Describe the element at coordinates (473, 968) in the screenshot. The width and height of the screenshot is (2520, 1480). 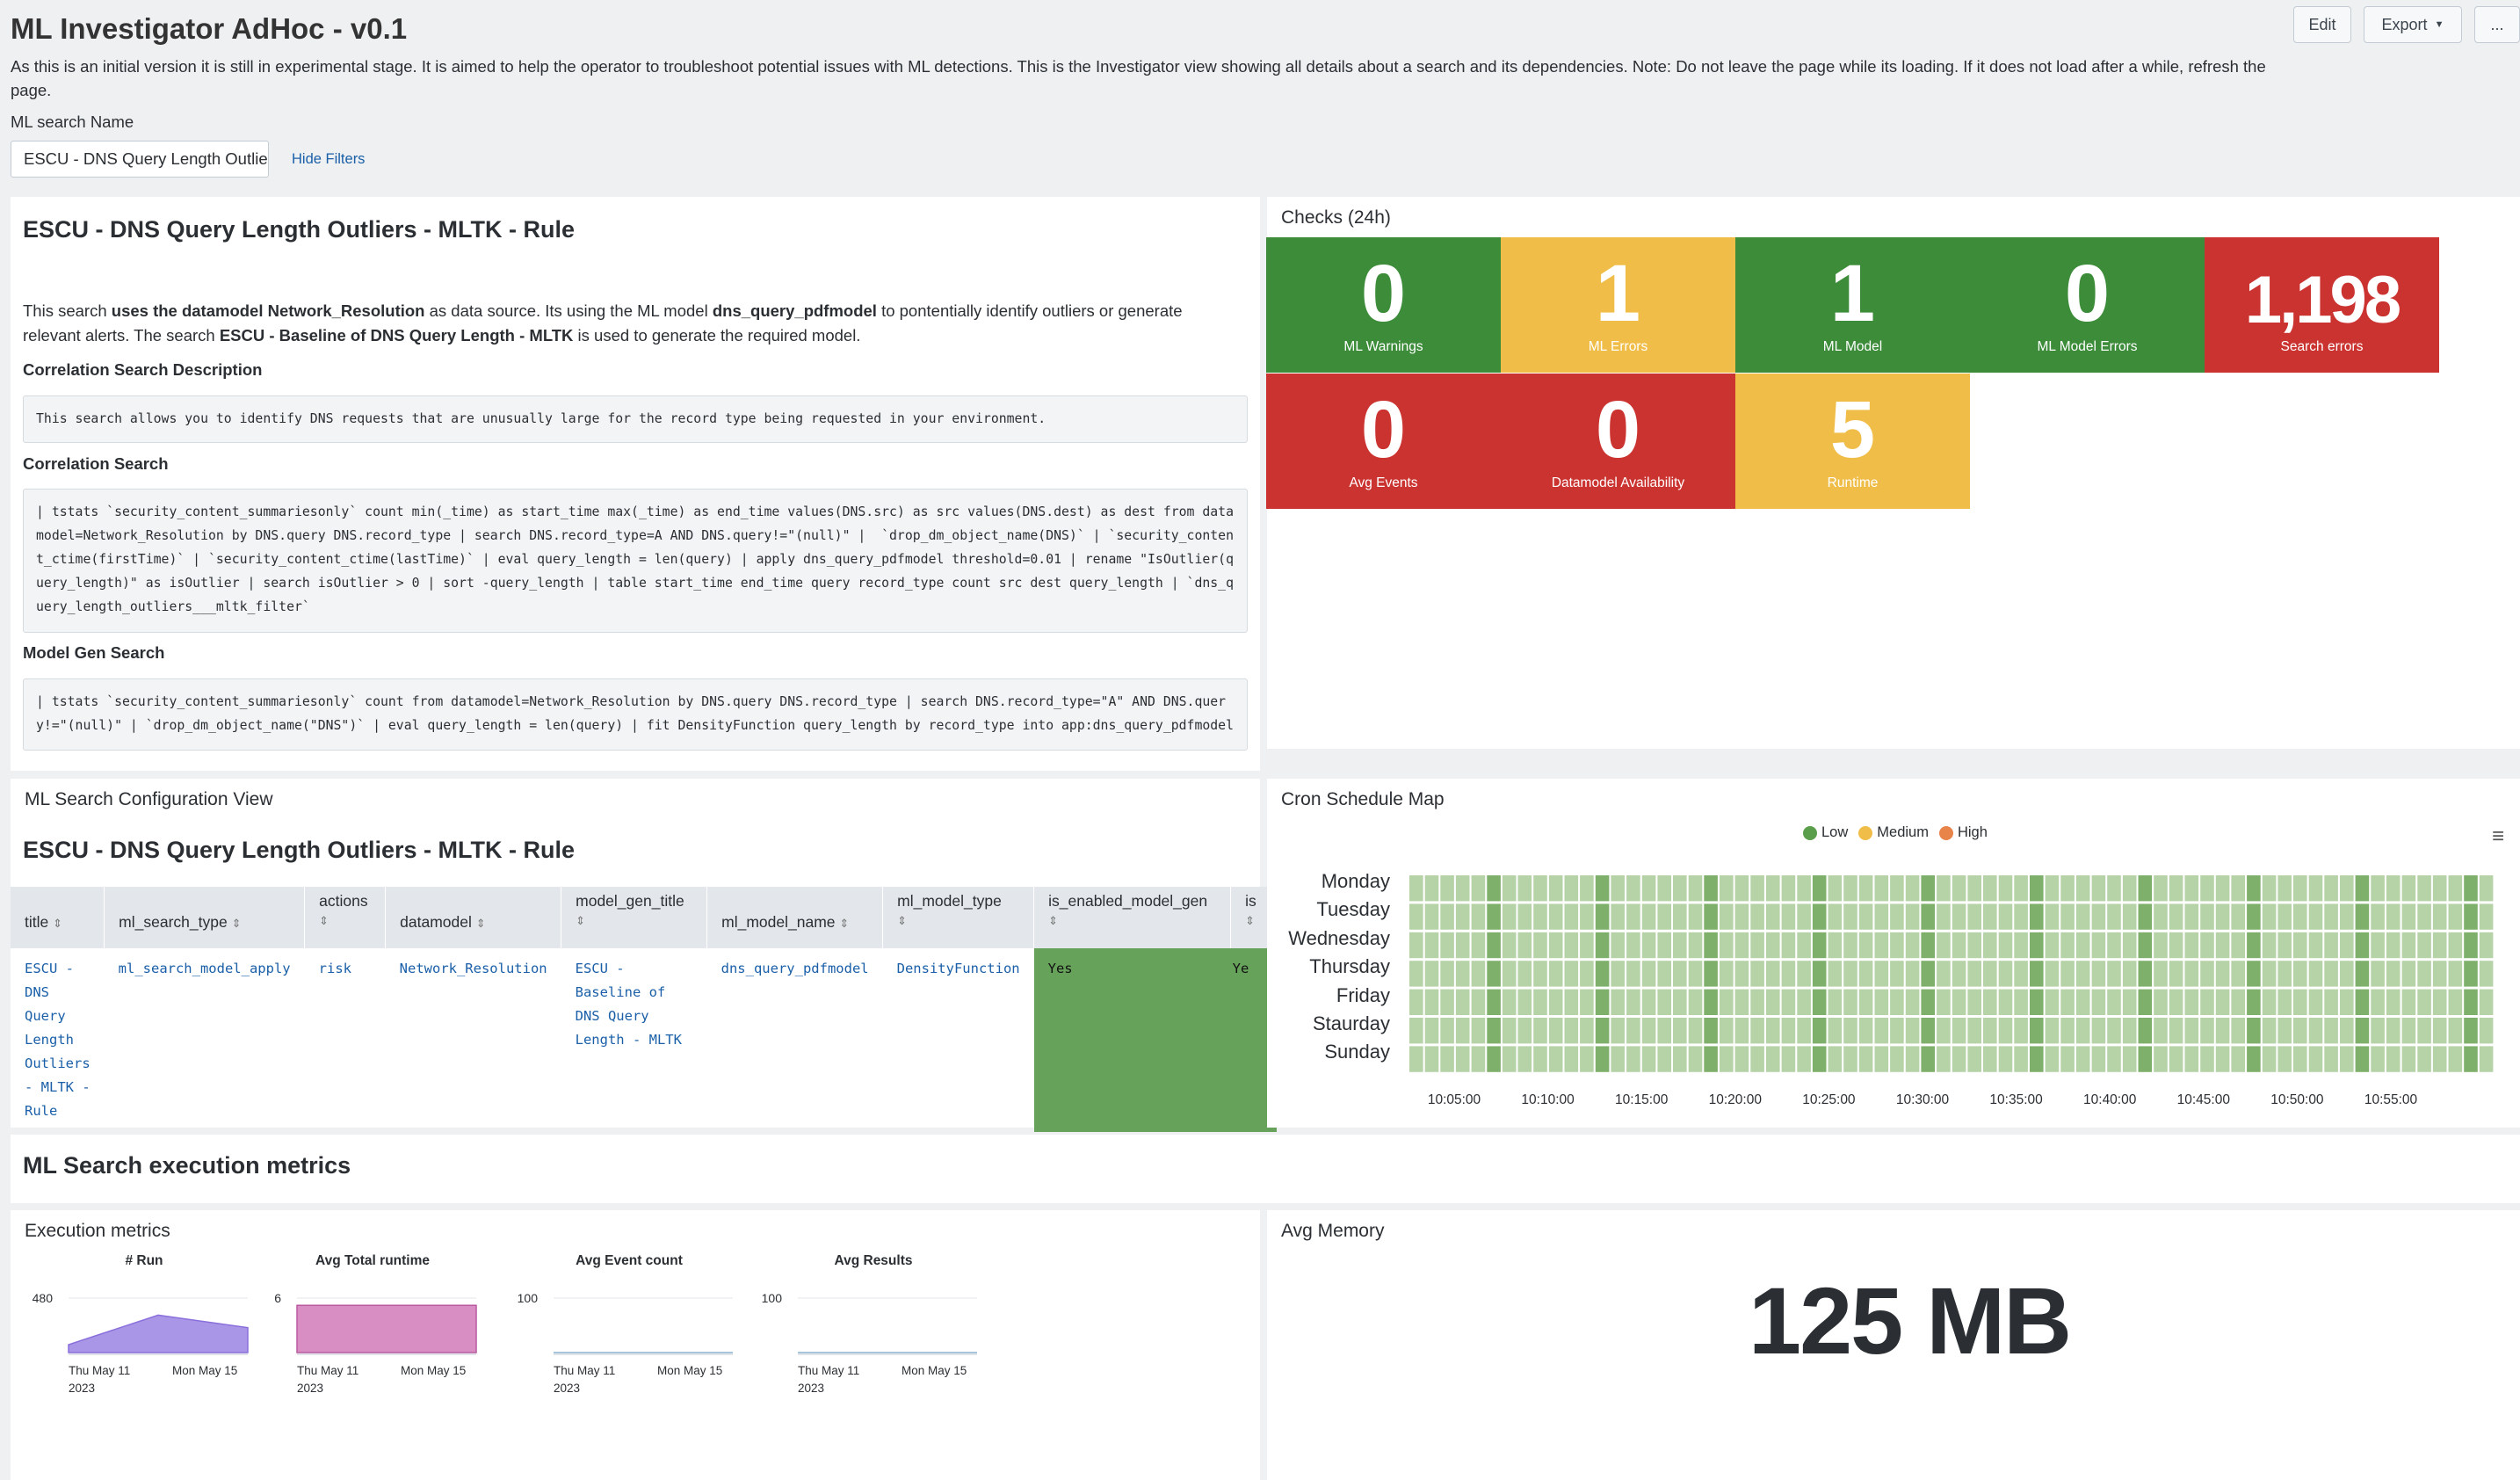
I see `cell-datamodel: Network_Resolution` at that location.